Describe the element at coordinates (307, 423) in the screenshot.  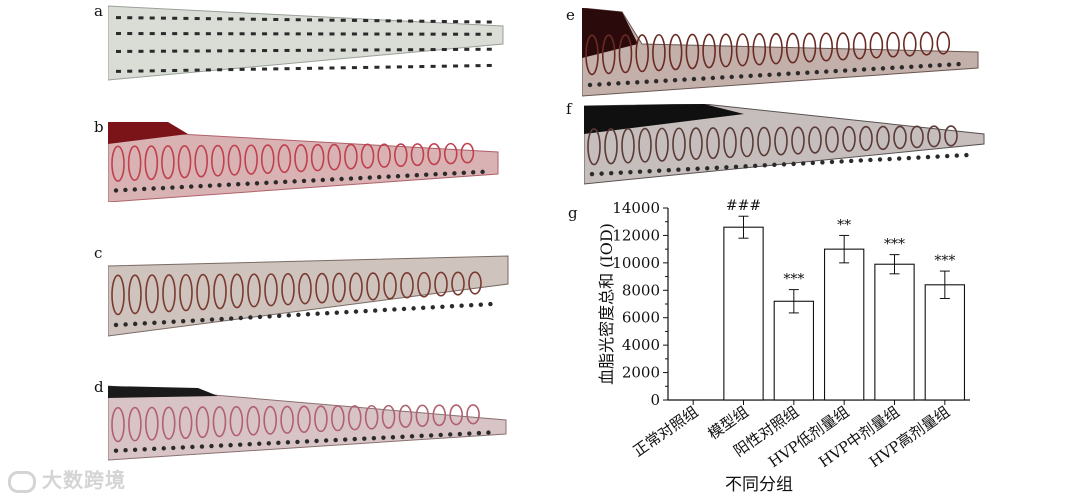
I see `zebrafish-tail-image-d` at that location.